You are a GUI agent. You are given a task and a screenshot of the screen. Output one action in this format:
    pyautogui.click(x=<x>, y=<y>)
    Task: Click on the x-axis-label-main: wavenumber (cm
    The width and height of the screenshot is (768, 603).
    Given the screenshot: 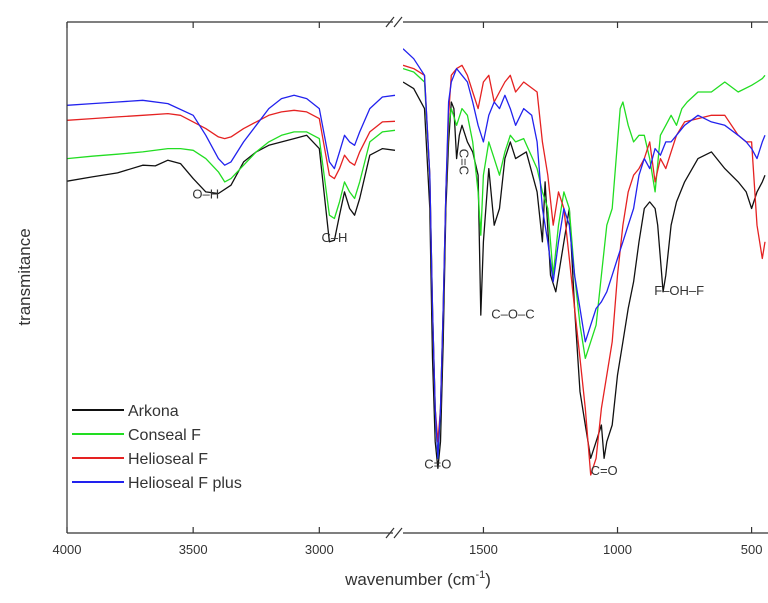 What is the action you would take?
    pyautogui.click(x=409, y=579)
    